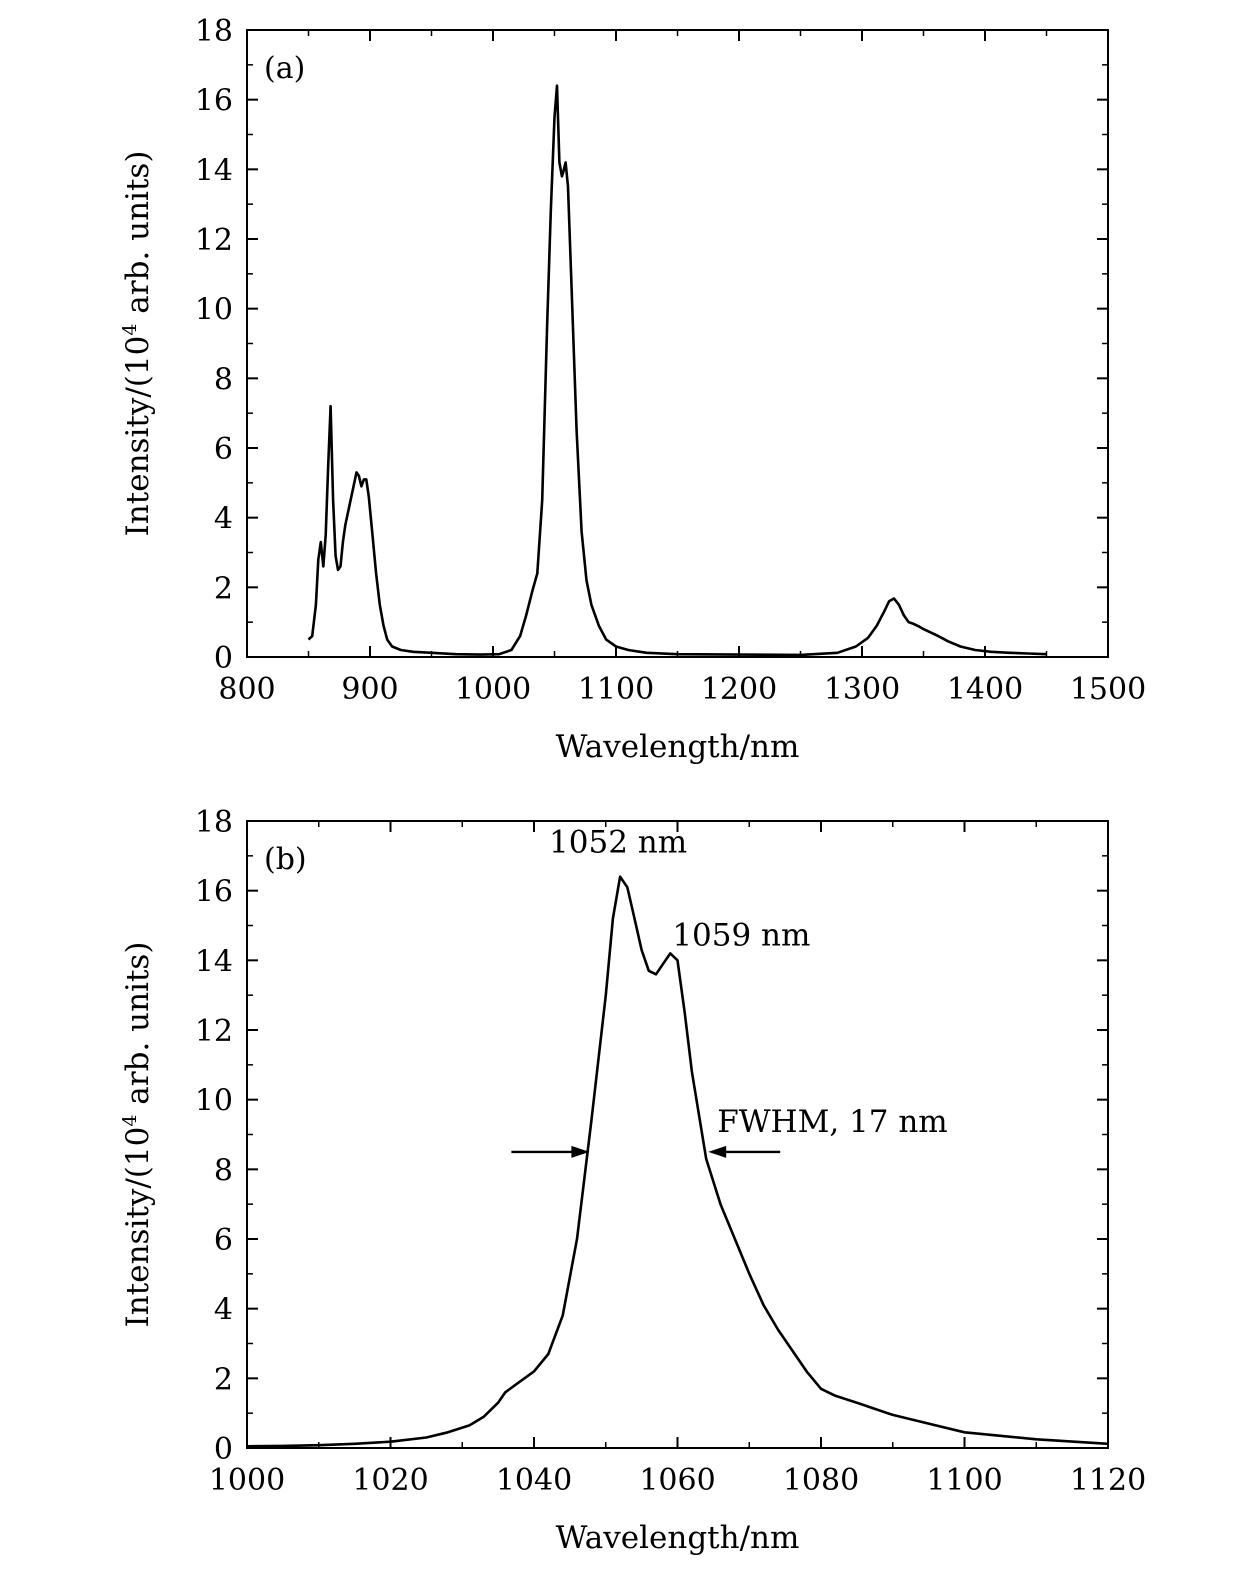 The image size is (1260, 1575). What do you see at coordinates (369, 689) in the screenshot?
I see `x-tick-label: 900` at bounding box center [369, 689].